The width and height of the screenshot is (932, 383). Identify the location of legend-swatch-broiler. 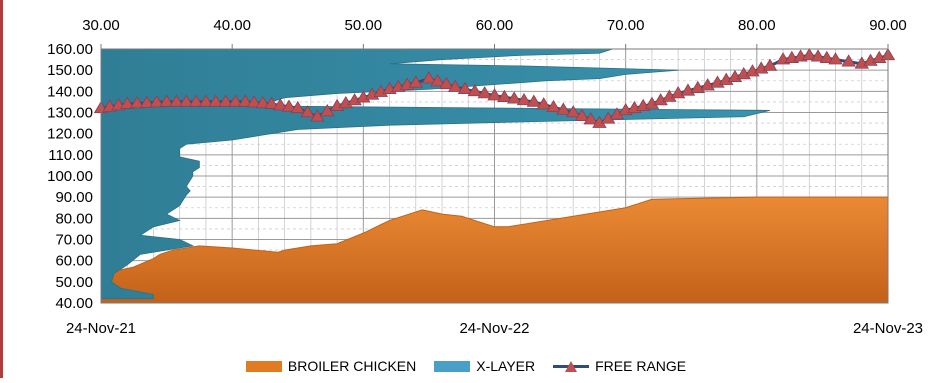
(263, 366).